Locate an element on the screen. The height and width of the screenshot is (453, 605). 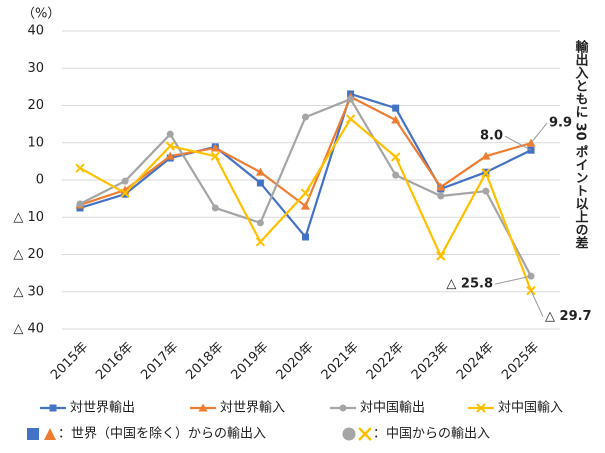
legend-label: 対世界輸出 is located at coordinates (102, 408).